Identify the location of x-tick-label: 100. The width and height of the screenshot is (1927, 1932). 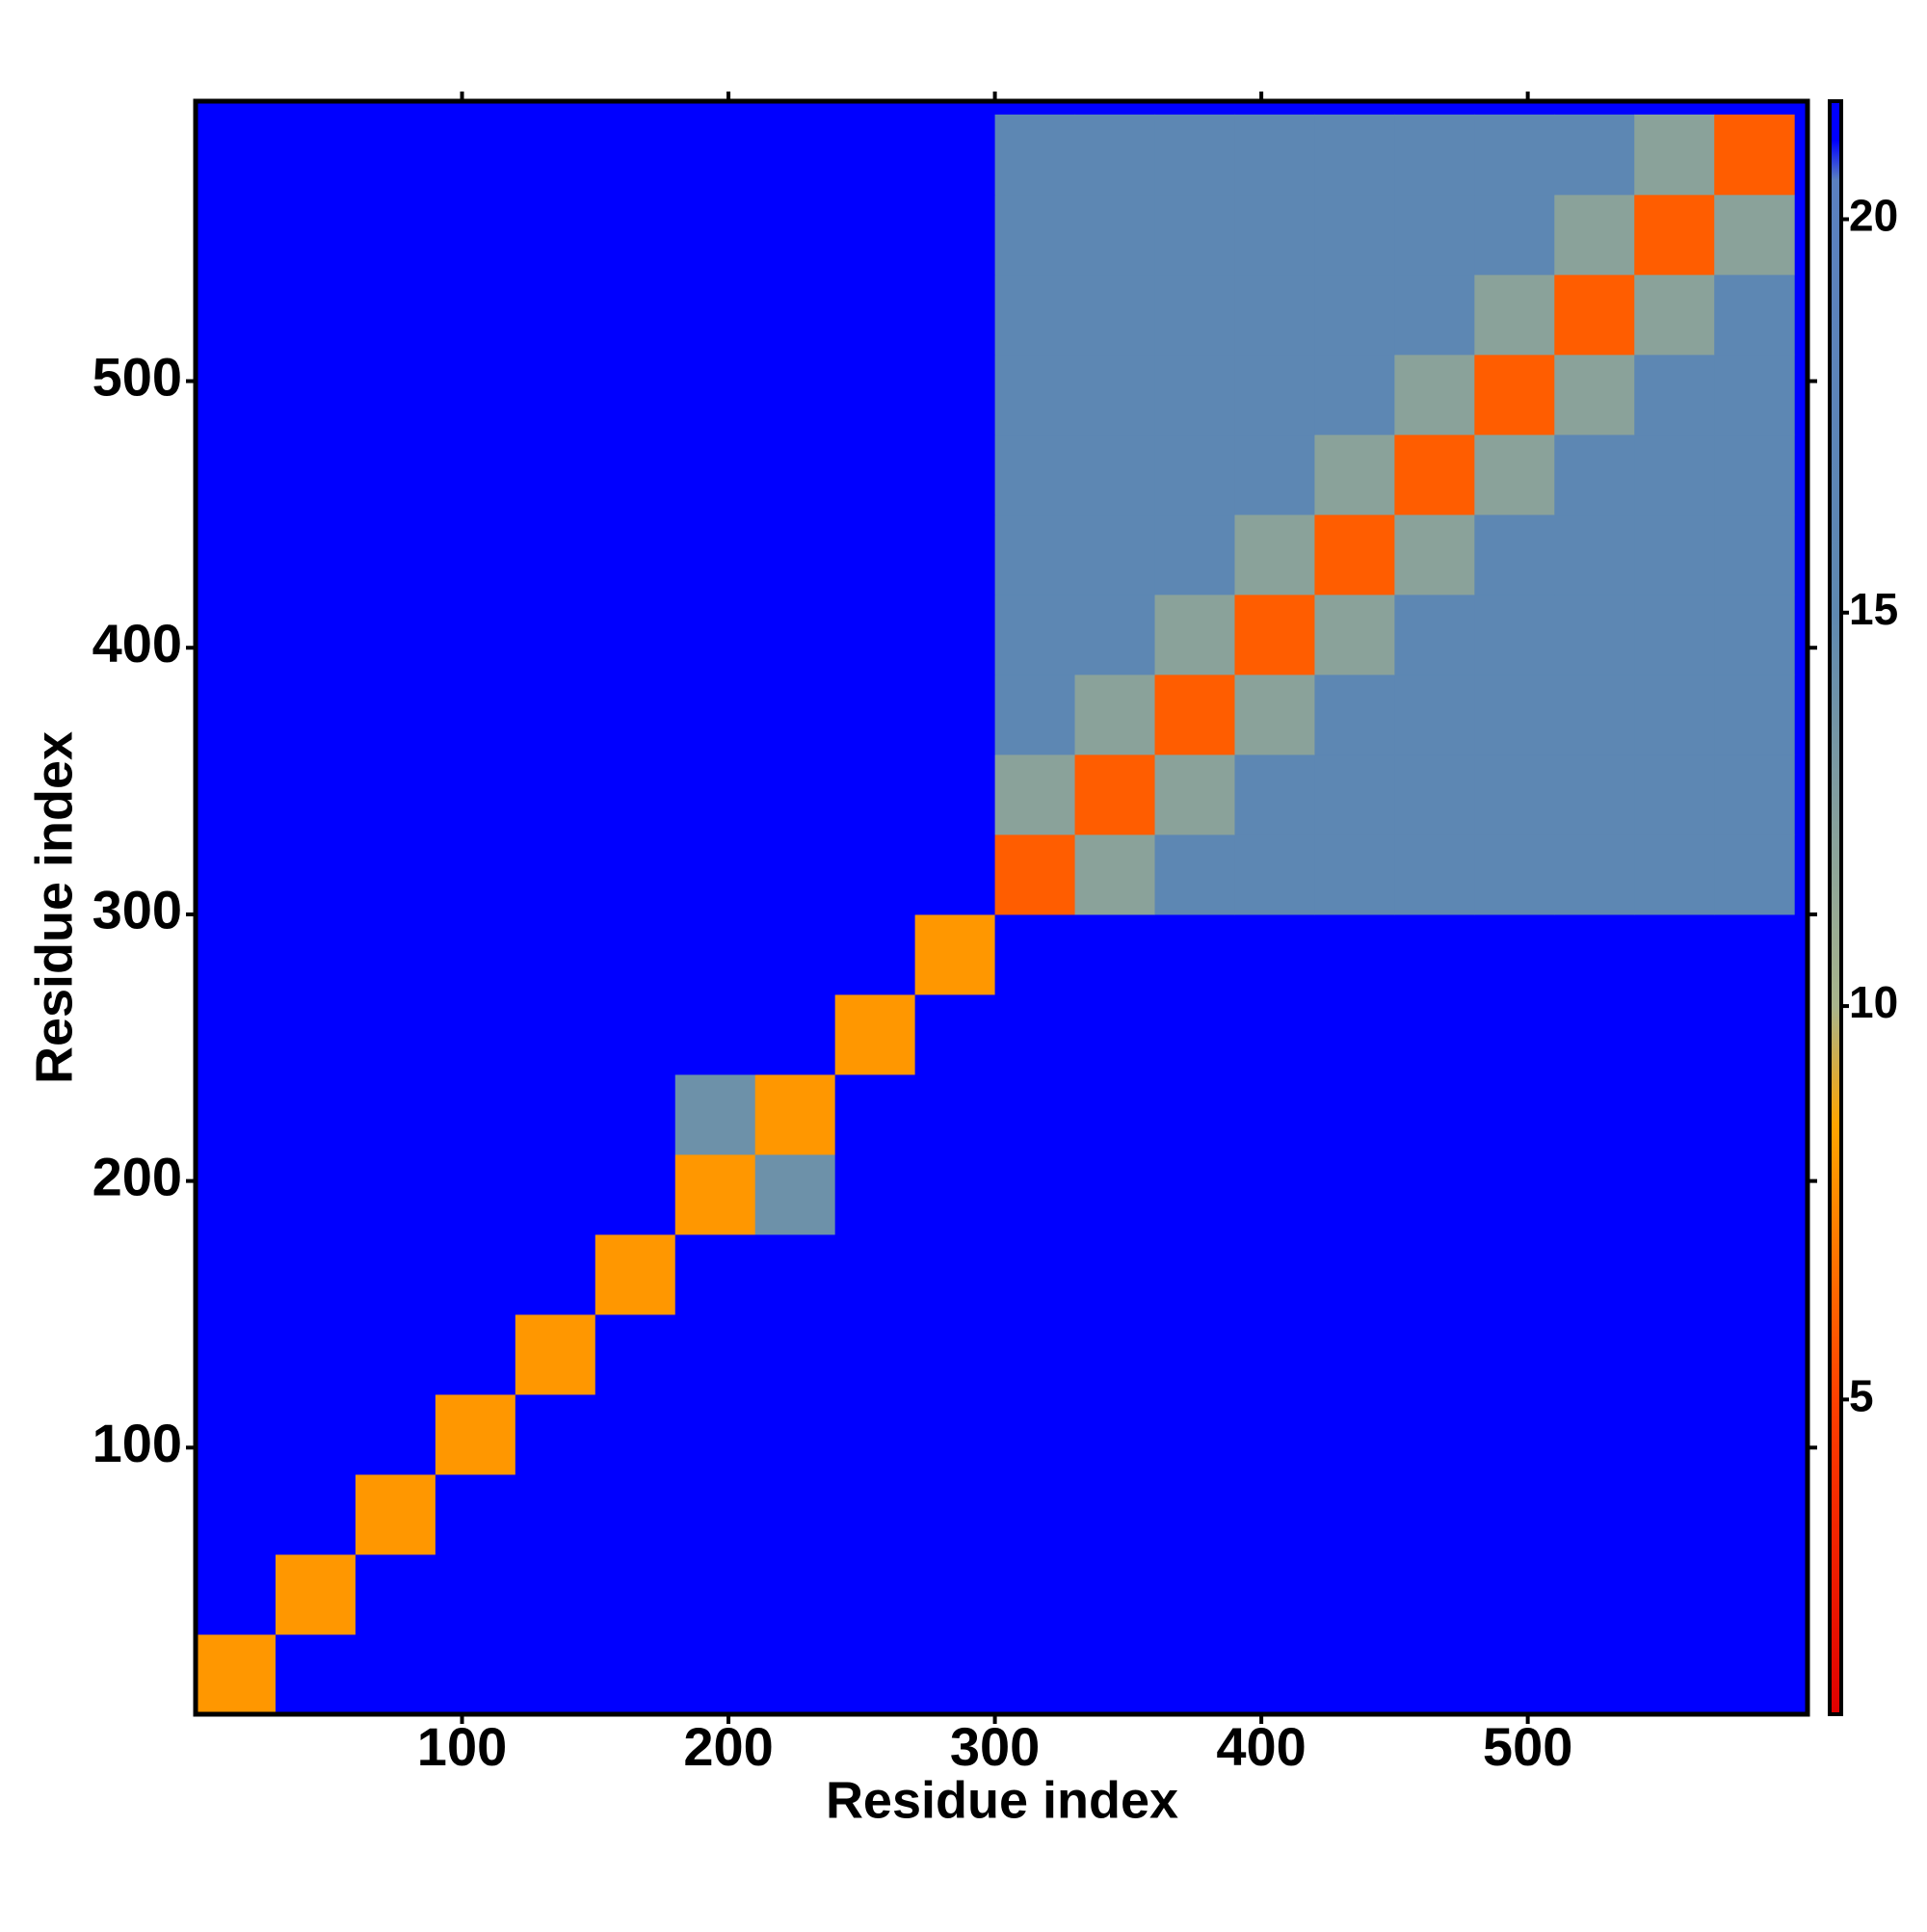
(462, 1746).